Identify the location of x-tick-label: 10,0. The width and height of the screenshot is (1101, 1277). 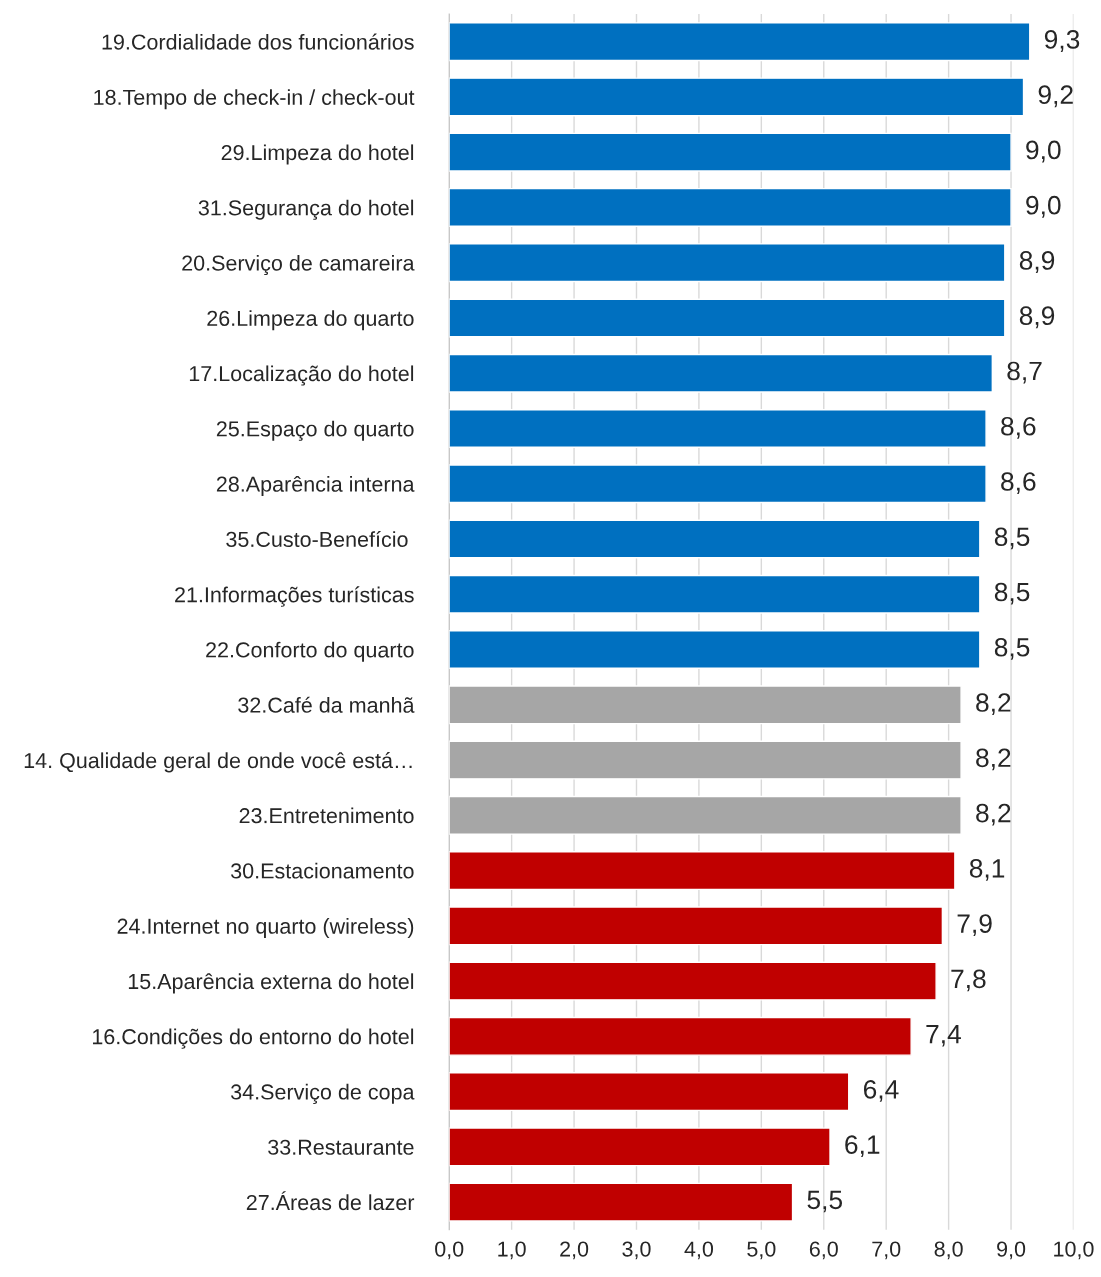
(1074, 1250).